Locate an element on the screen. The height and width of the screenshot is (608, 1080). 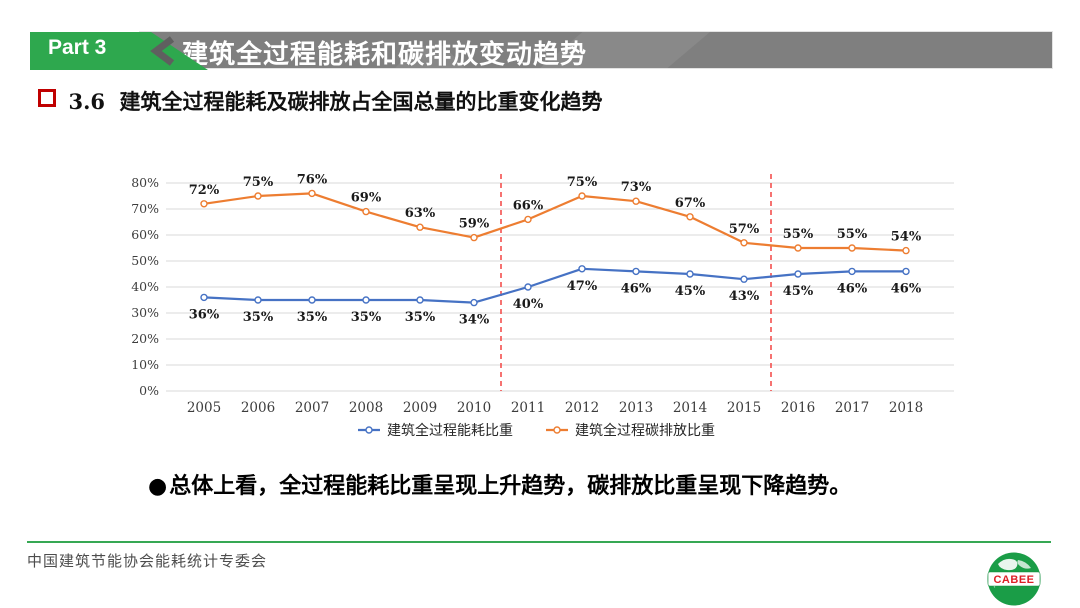
data-label: 76% is located at coordinates (312, 179).